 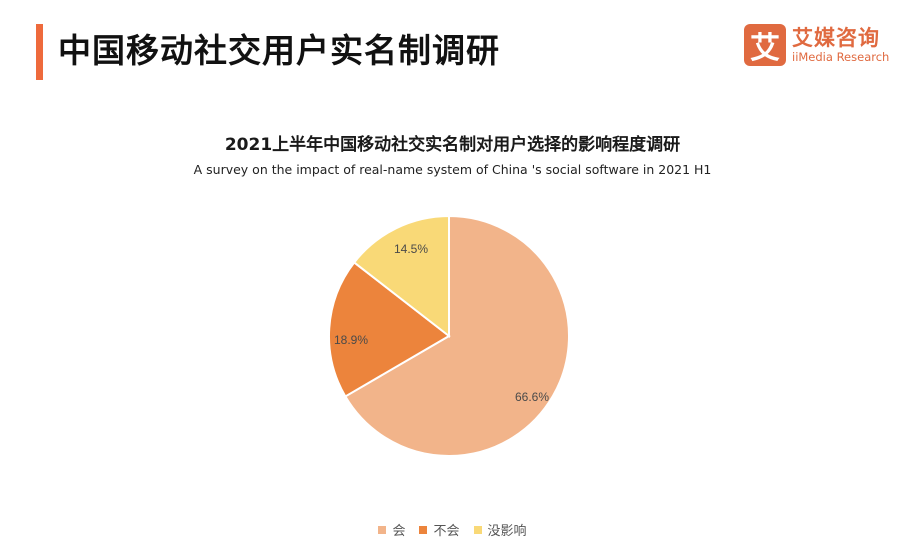 I want to click on logo-name-en: iiMedia Research, so click(x=841, y=57).